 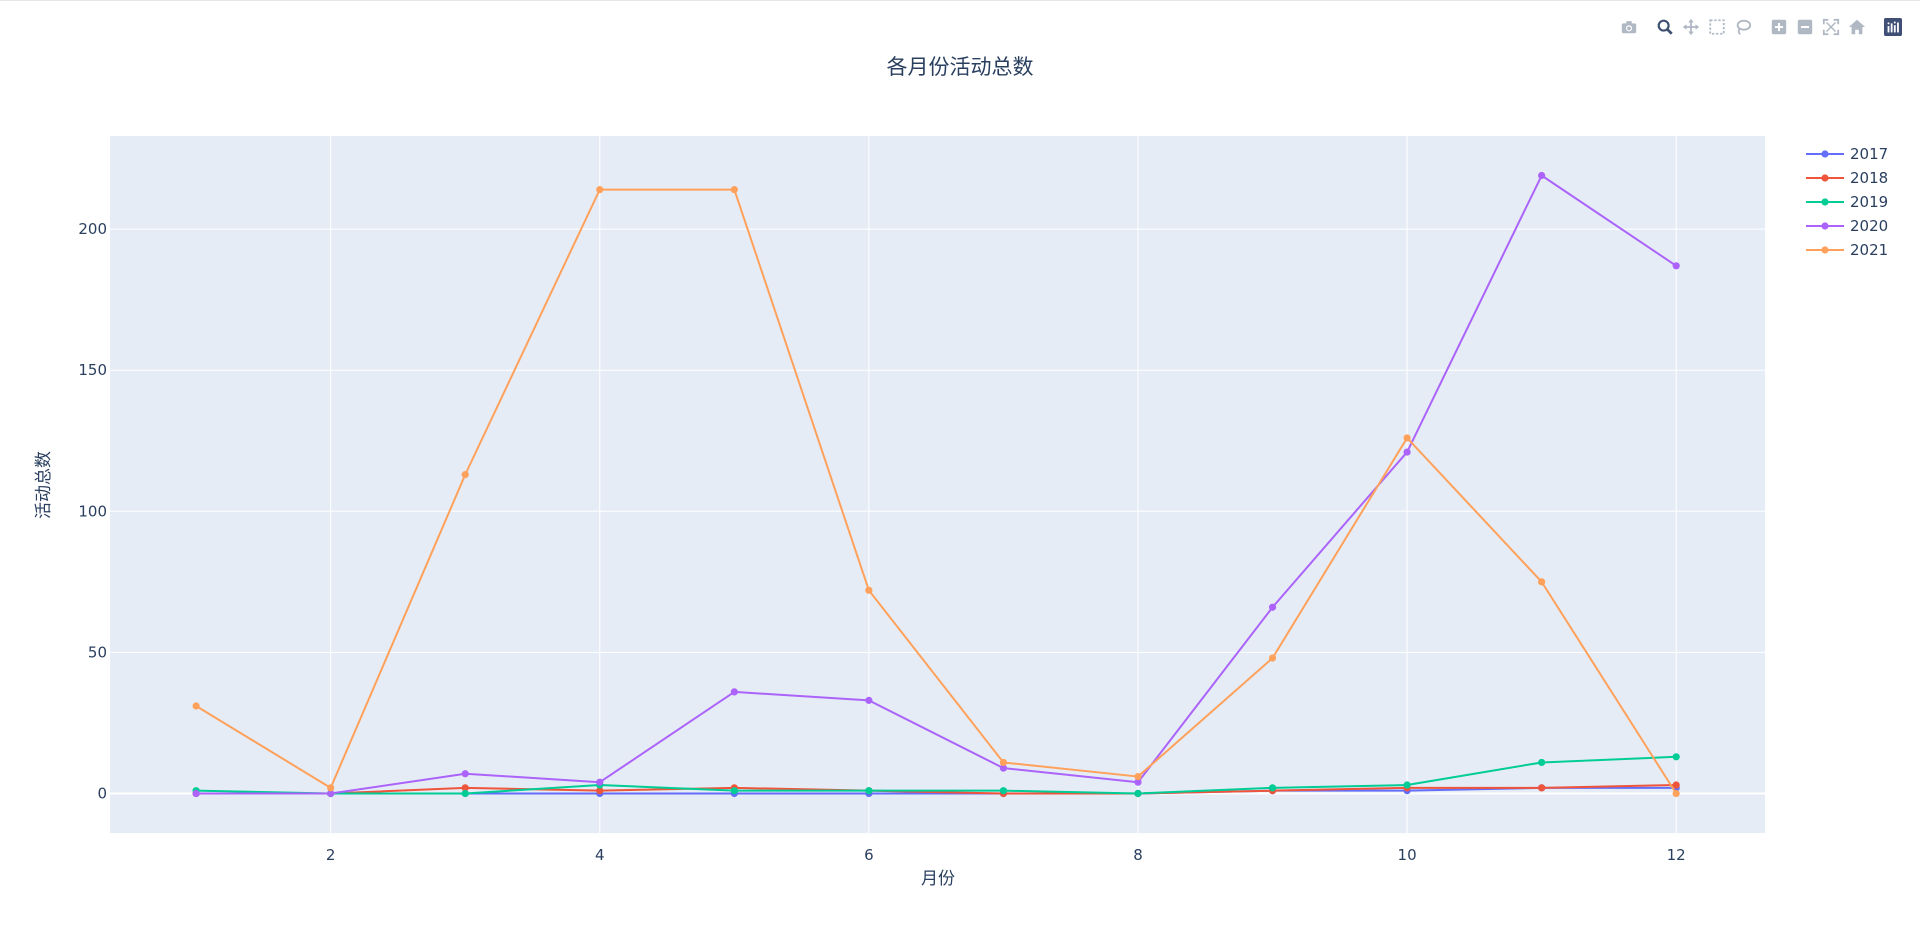 I want to click on camera-icon, so click(x=1629, y=27).